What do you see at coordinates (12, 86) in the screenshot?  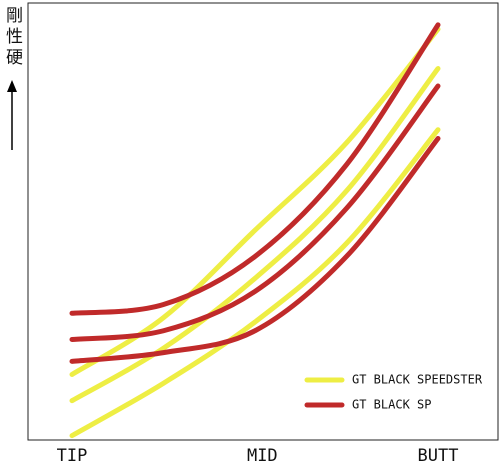 I see `y-arrow-head` at bounding box center [12, 86].